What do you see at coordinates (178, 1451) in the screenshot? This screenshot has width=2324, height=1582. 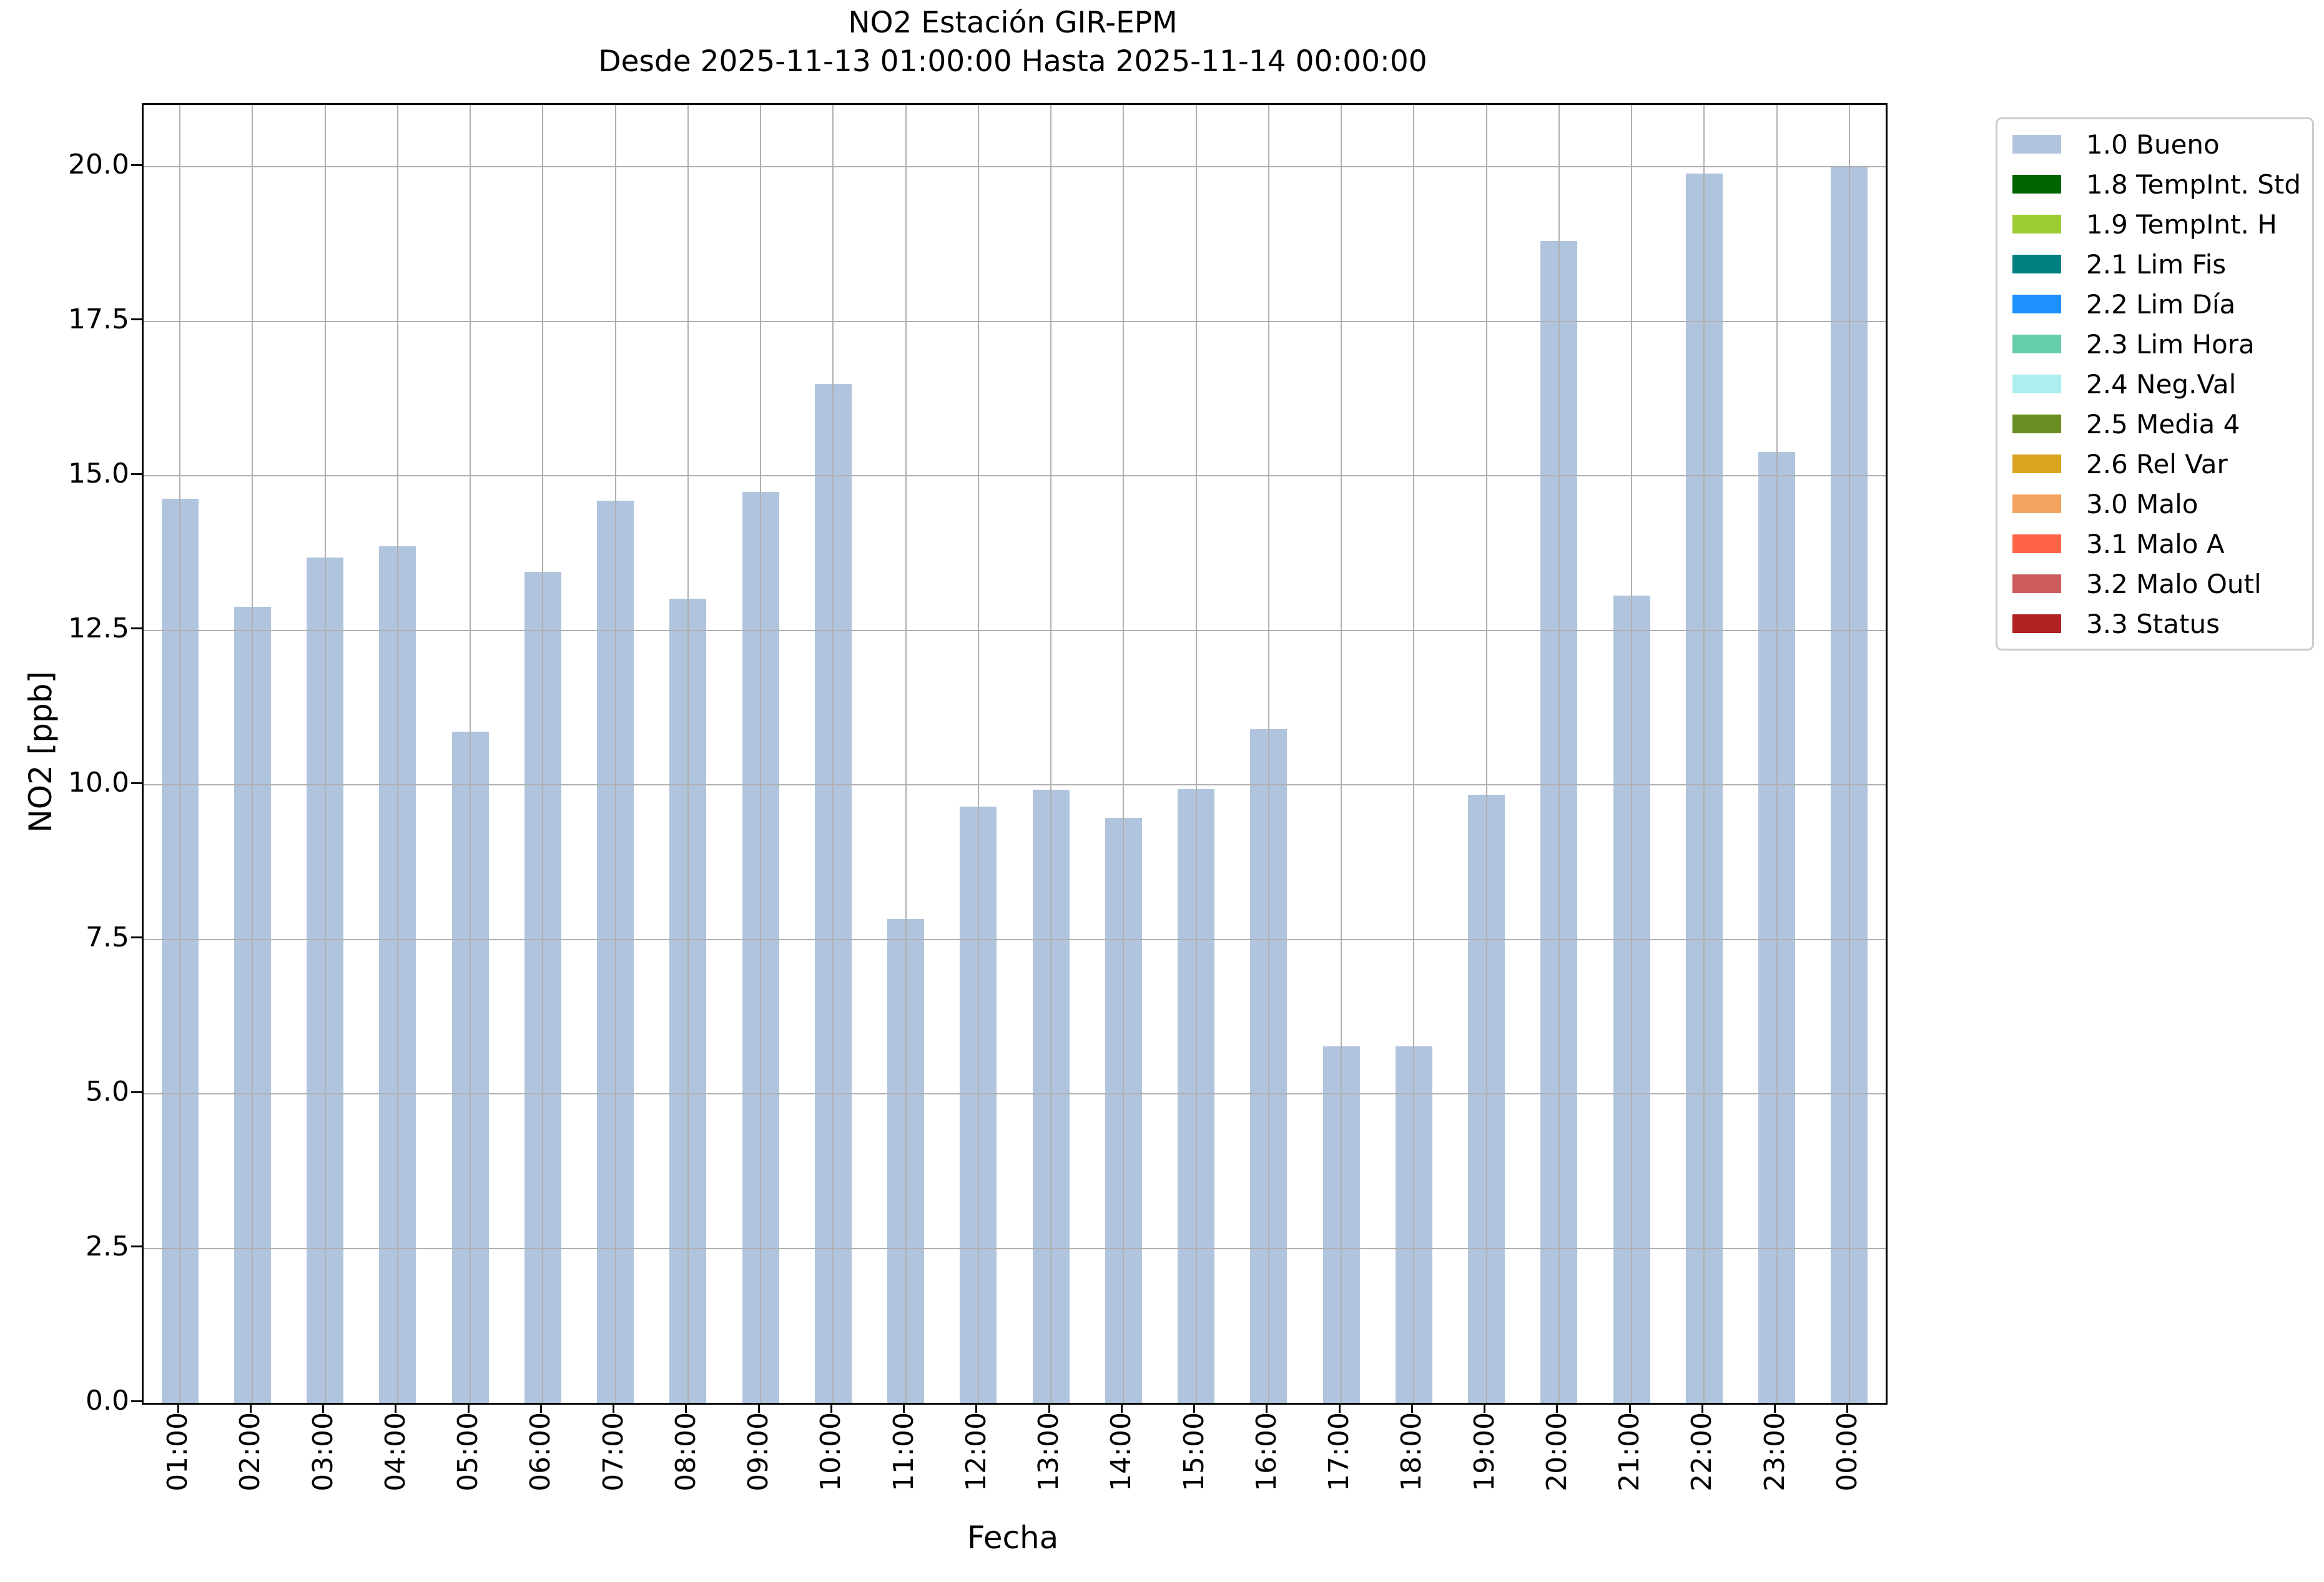 I see `x-tick-label: 01:00` at bounding box center [178, 1451].